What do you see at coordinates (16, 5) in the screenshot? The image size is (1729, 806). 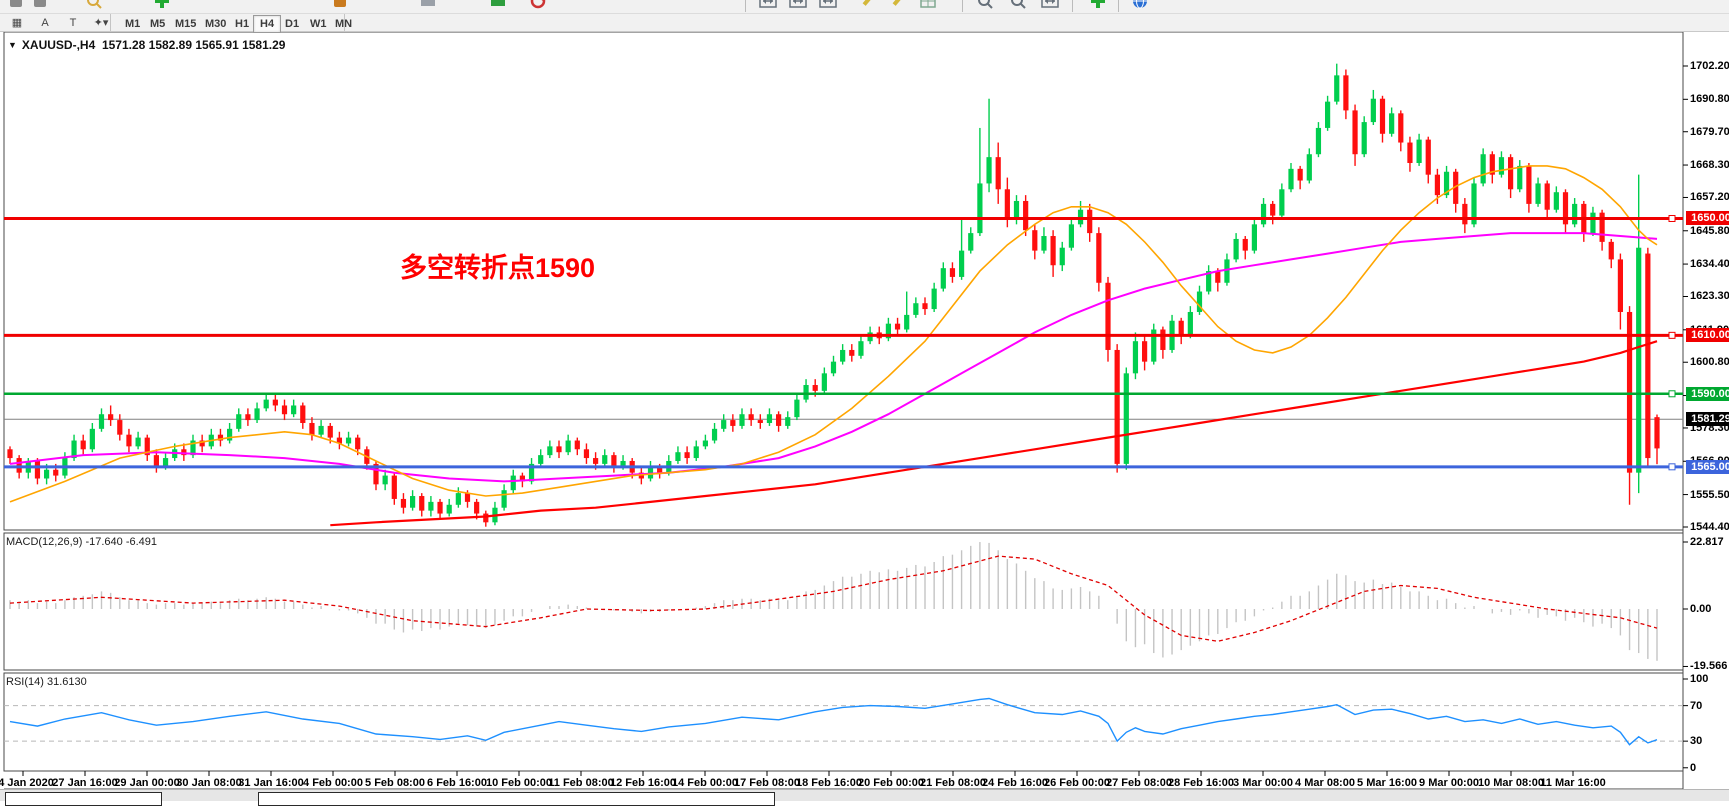 I see `chart-window-icon` at bounding box center [16, 5].